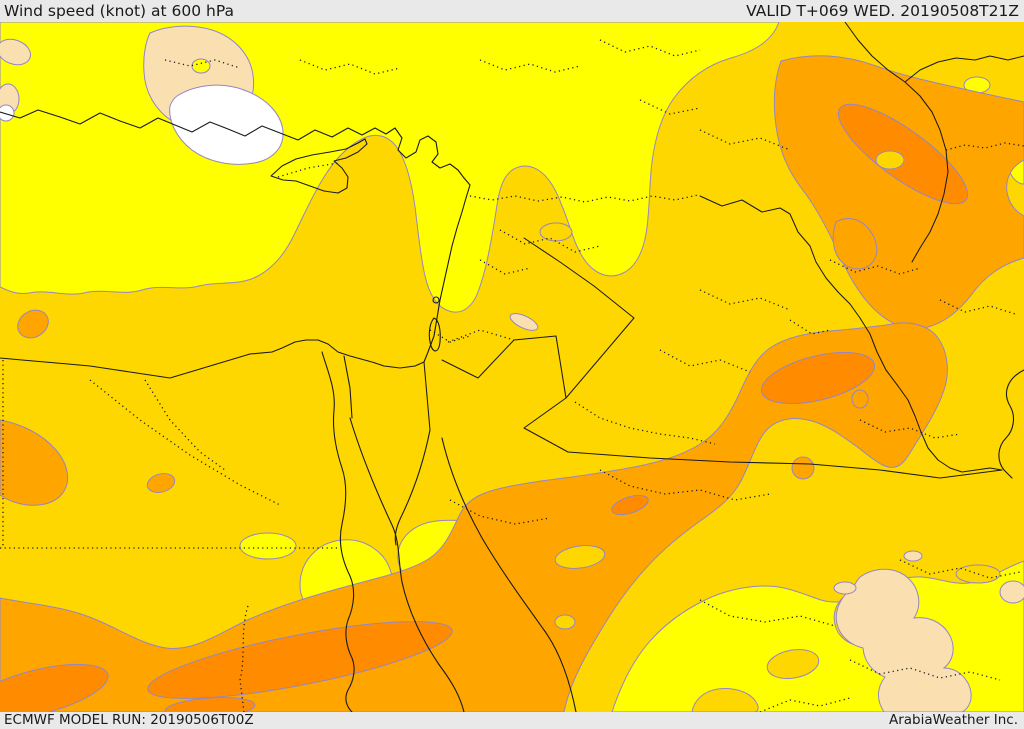 The image size is (1024, 729). What do you see at coordinates (142, 124) in the screenshot?
I see `wind-band-white` at bounding box center [142, 124].